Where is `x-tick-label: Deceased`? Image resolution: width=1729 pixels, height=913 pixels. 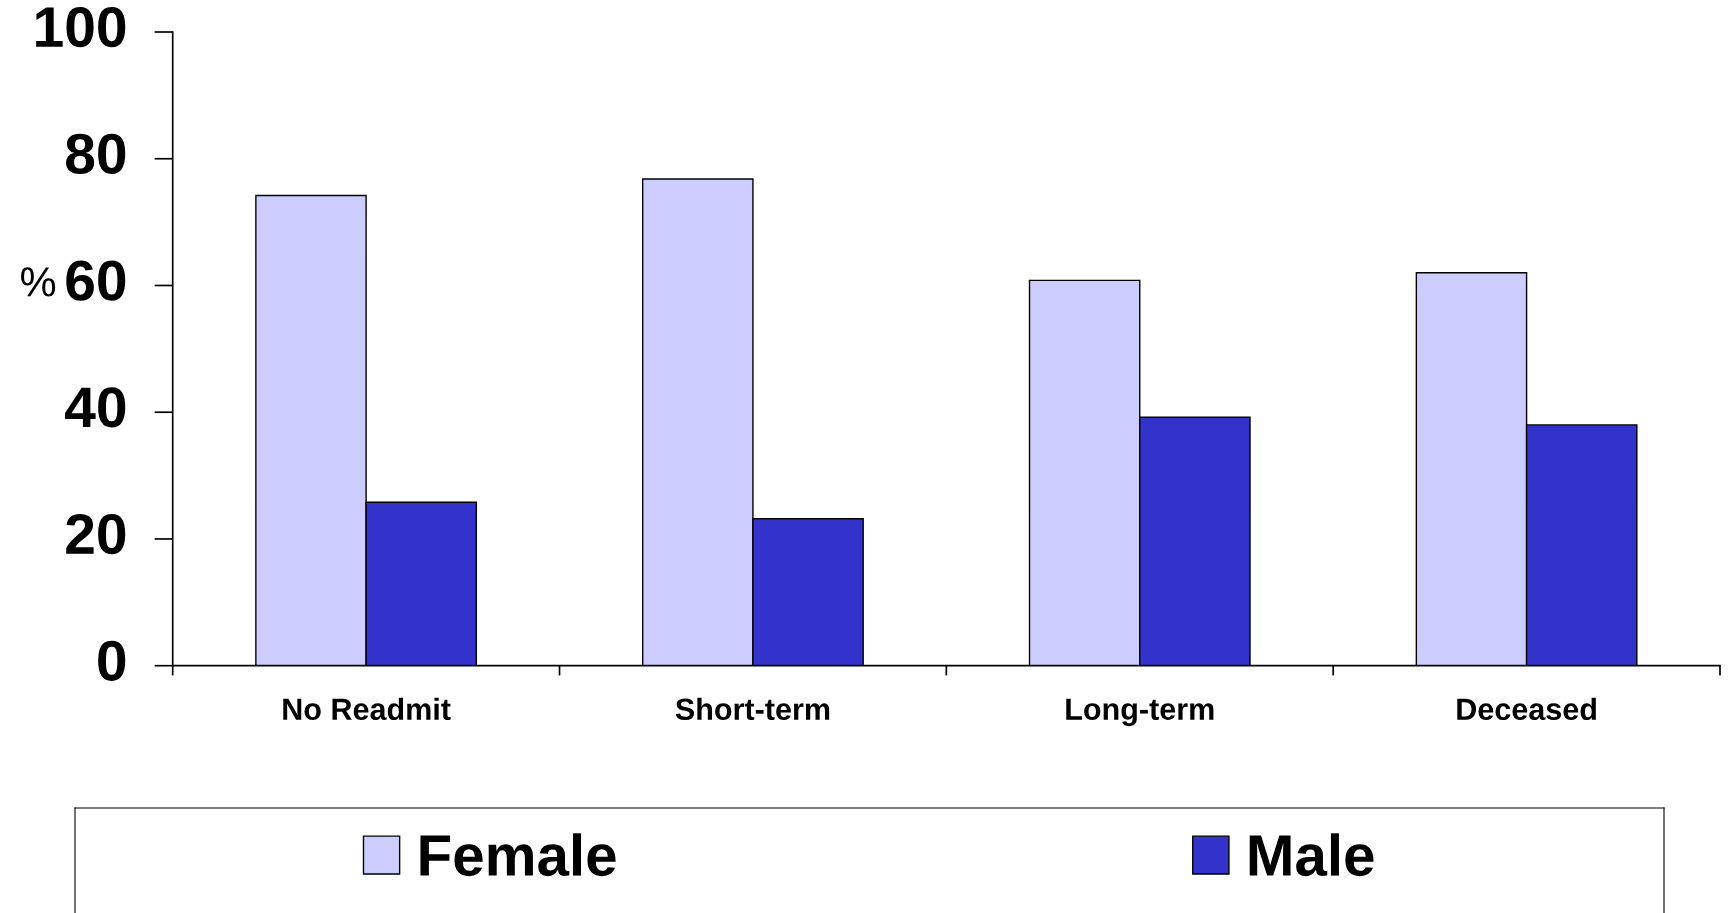 x-tick-label: Deceased is located at coordinates (1526, 709).